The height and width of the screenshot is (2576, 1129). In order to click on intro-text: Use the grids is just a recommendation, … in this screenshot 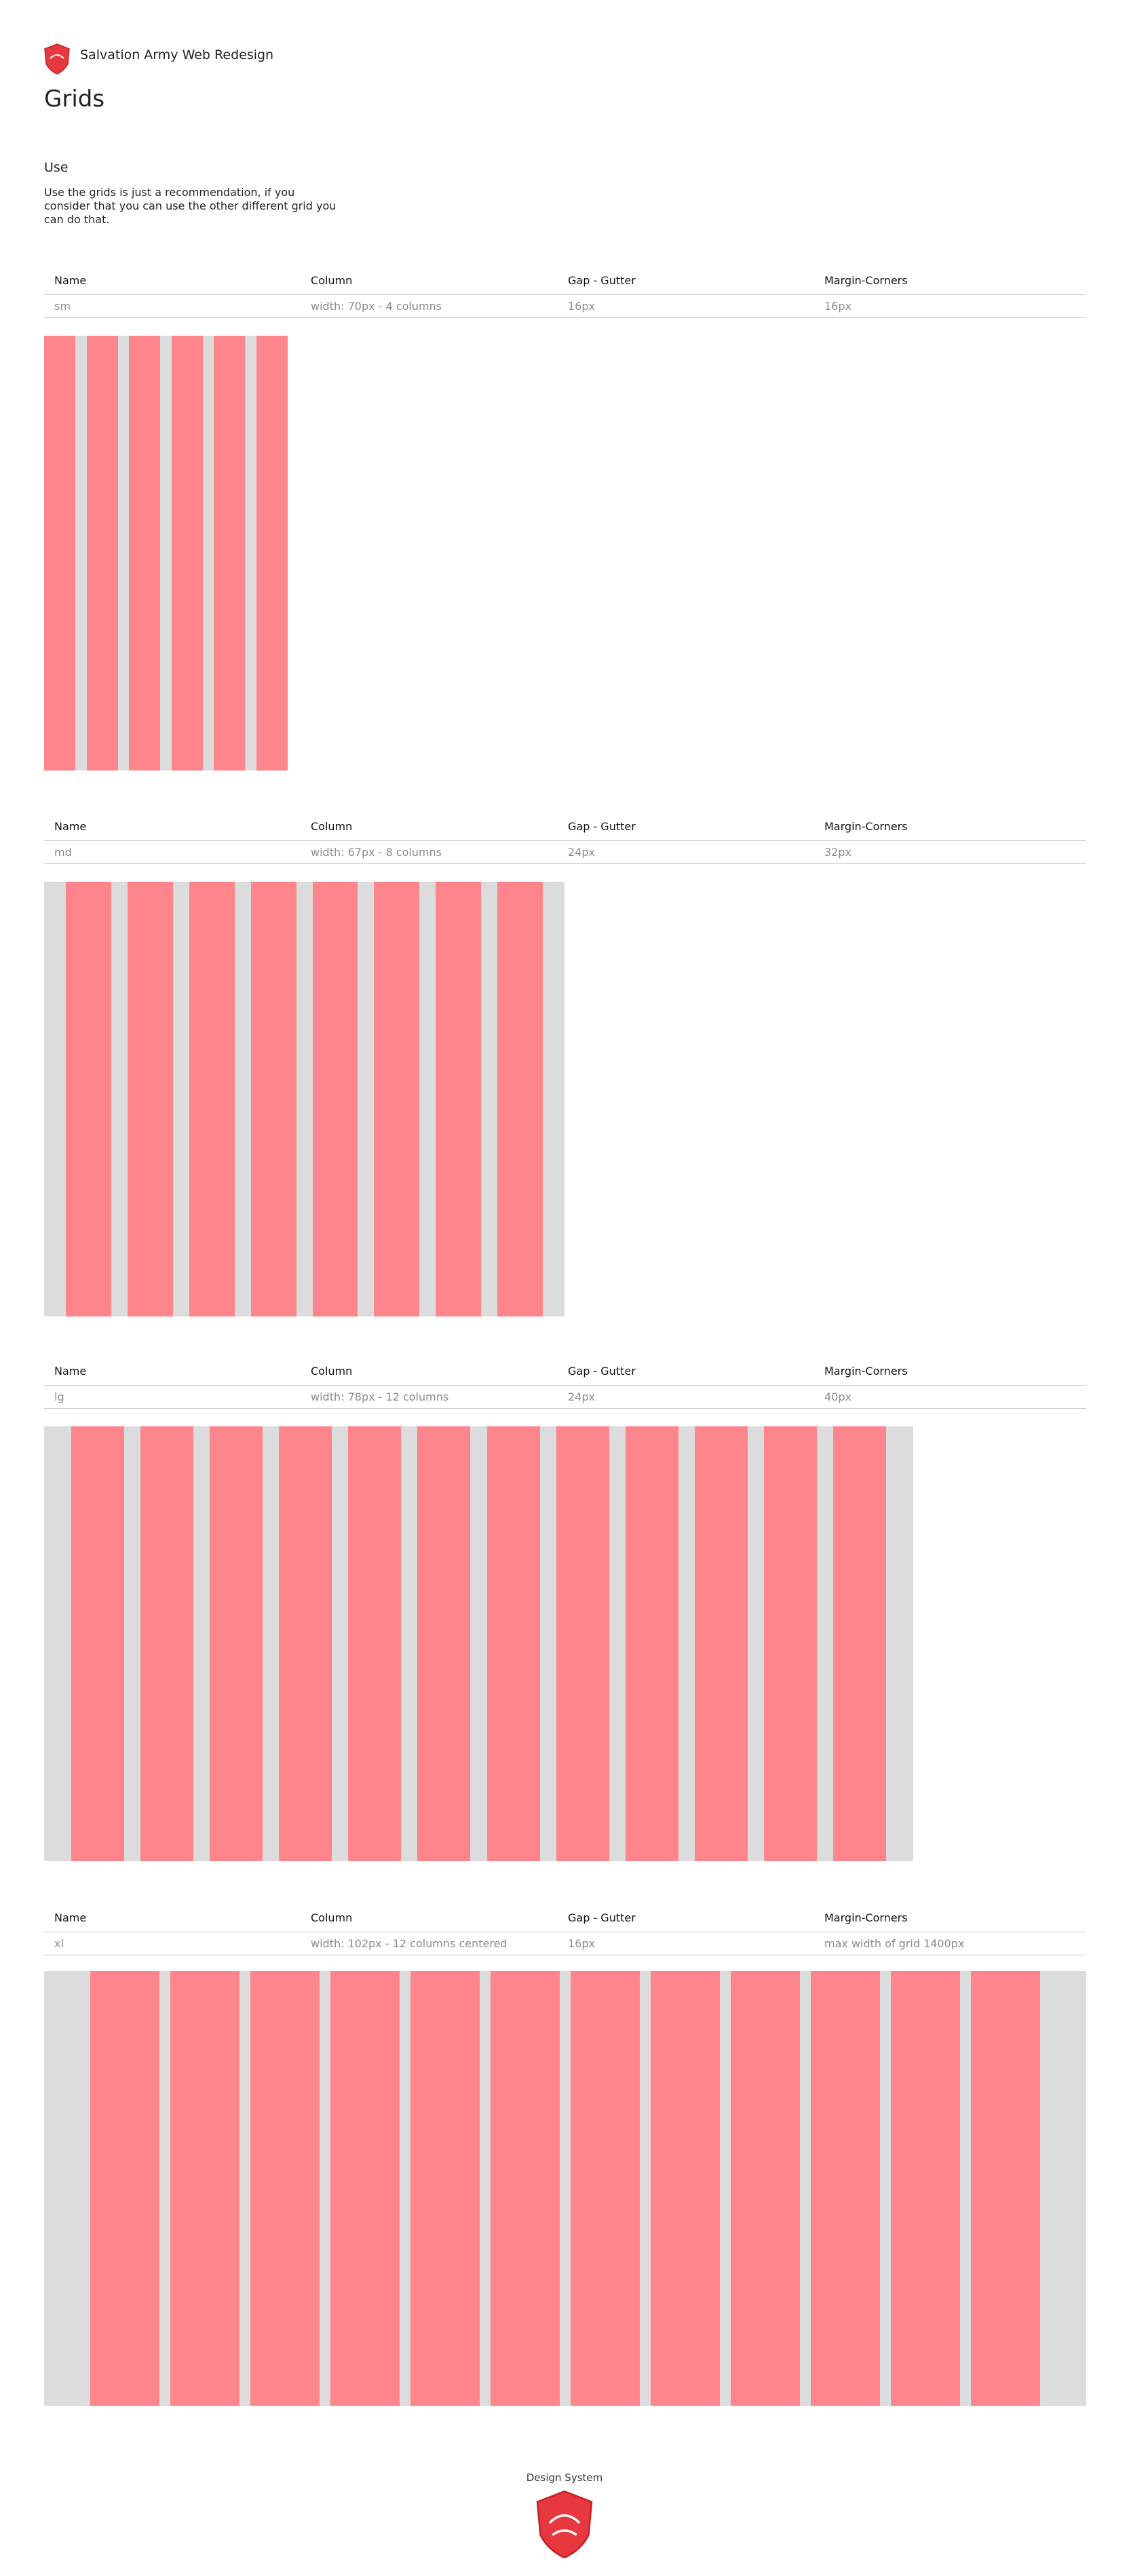, I will do `click(190, 206)`.